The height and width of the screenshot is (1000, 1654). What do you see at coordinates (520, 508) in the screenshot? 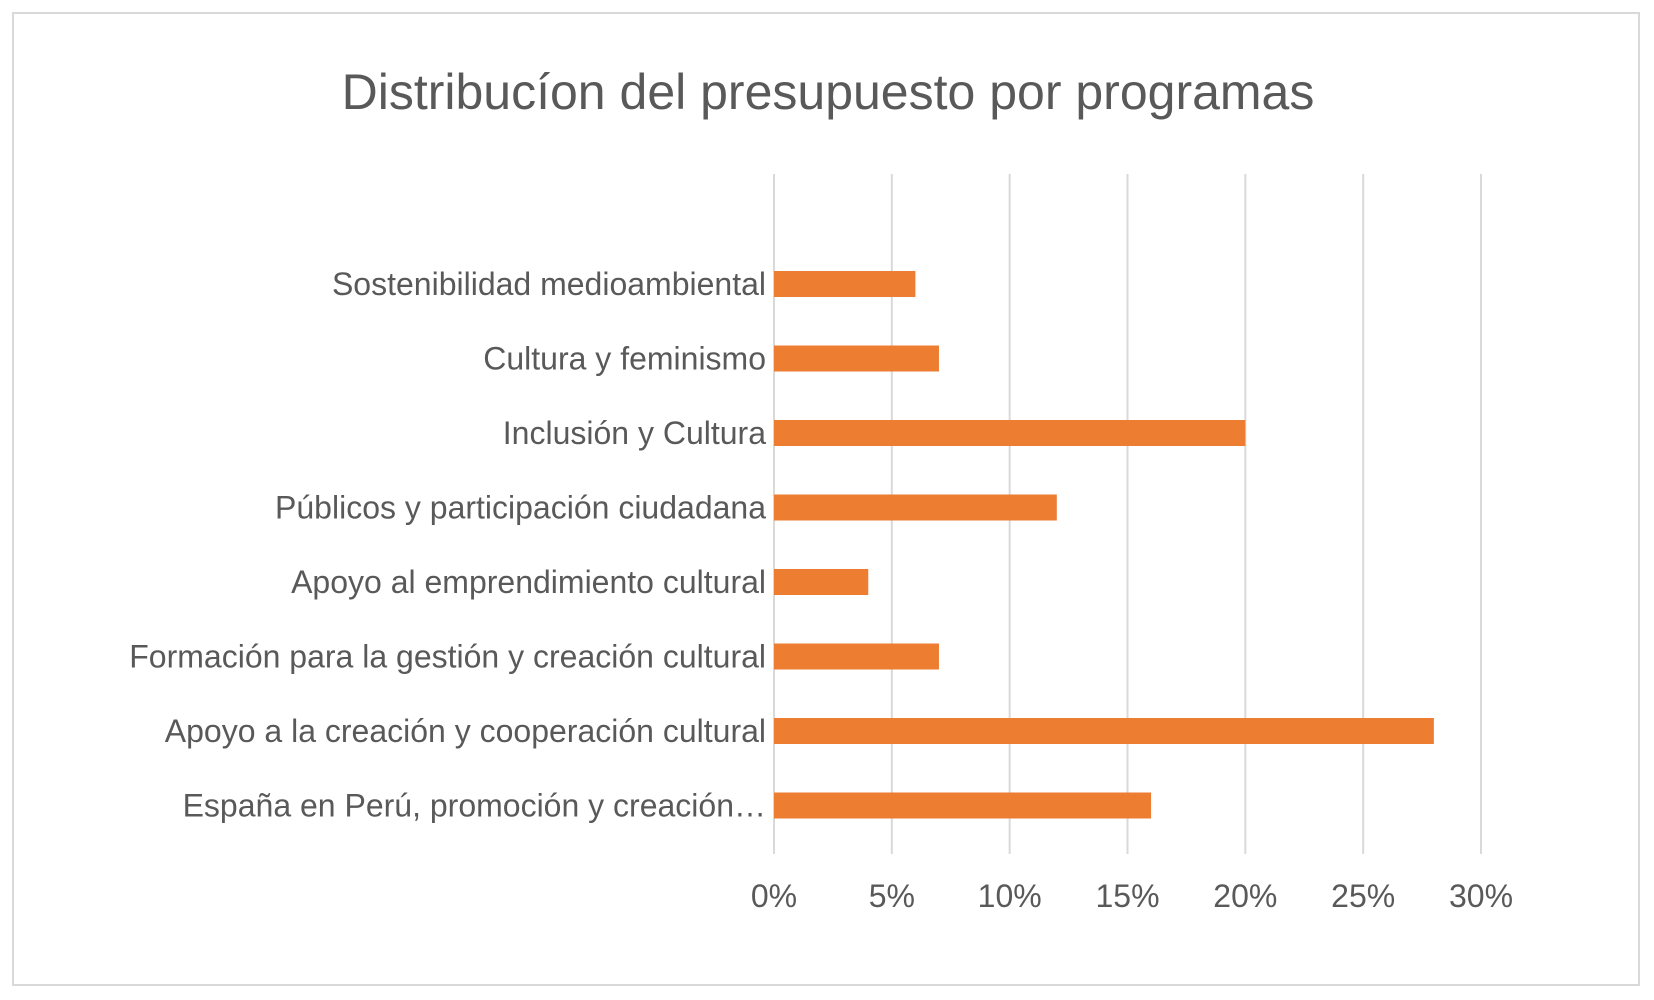
I see `category-label: Públicos y participación ciudadana` at bounding box center [520, 508].